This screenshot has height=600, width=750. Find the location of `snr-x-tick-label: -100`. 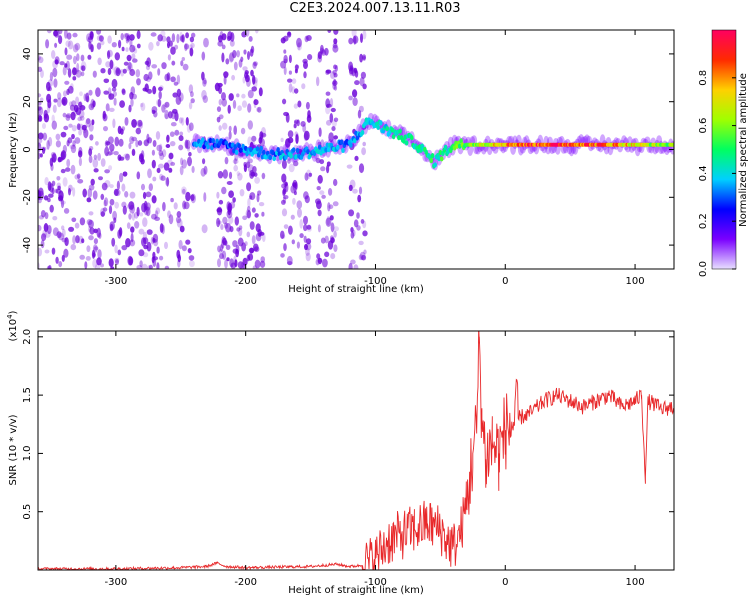

snr-x-tick-label: -100 is located at coordinates (375, 582).